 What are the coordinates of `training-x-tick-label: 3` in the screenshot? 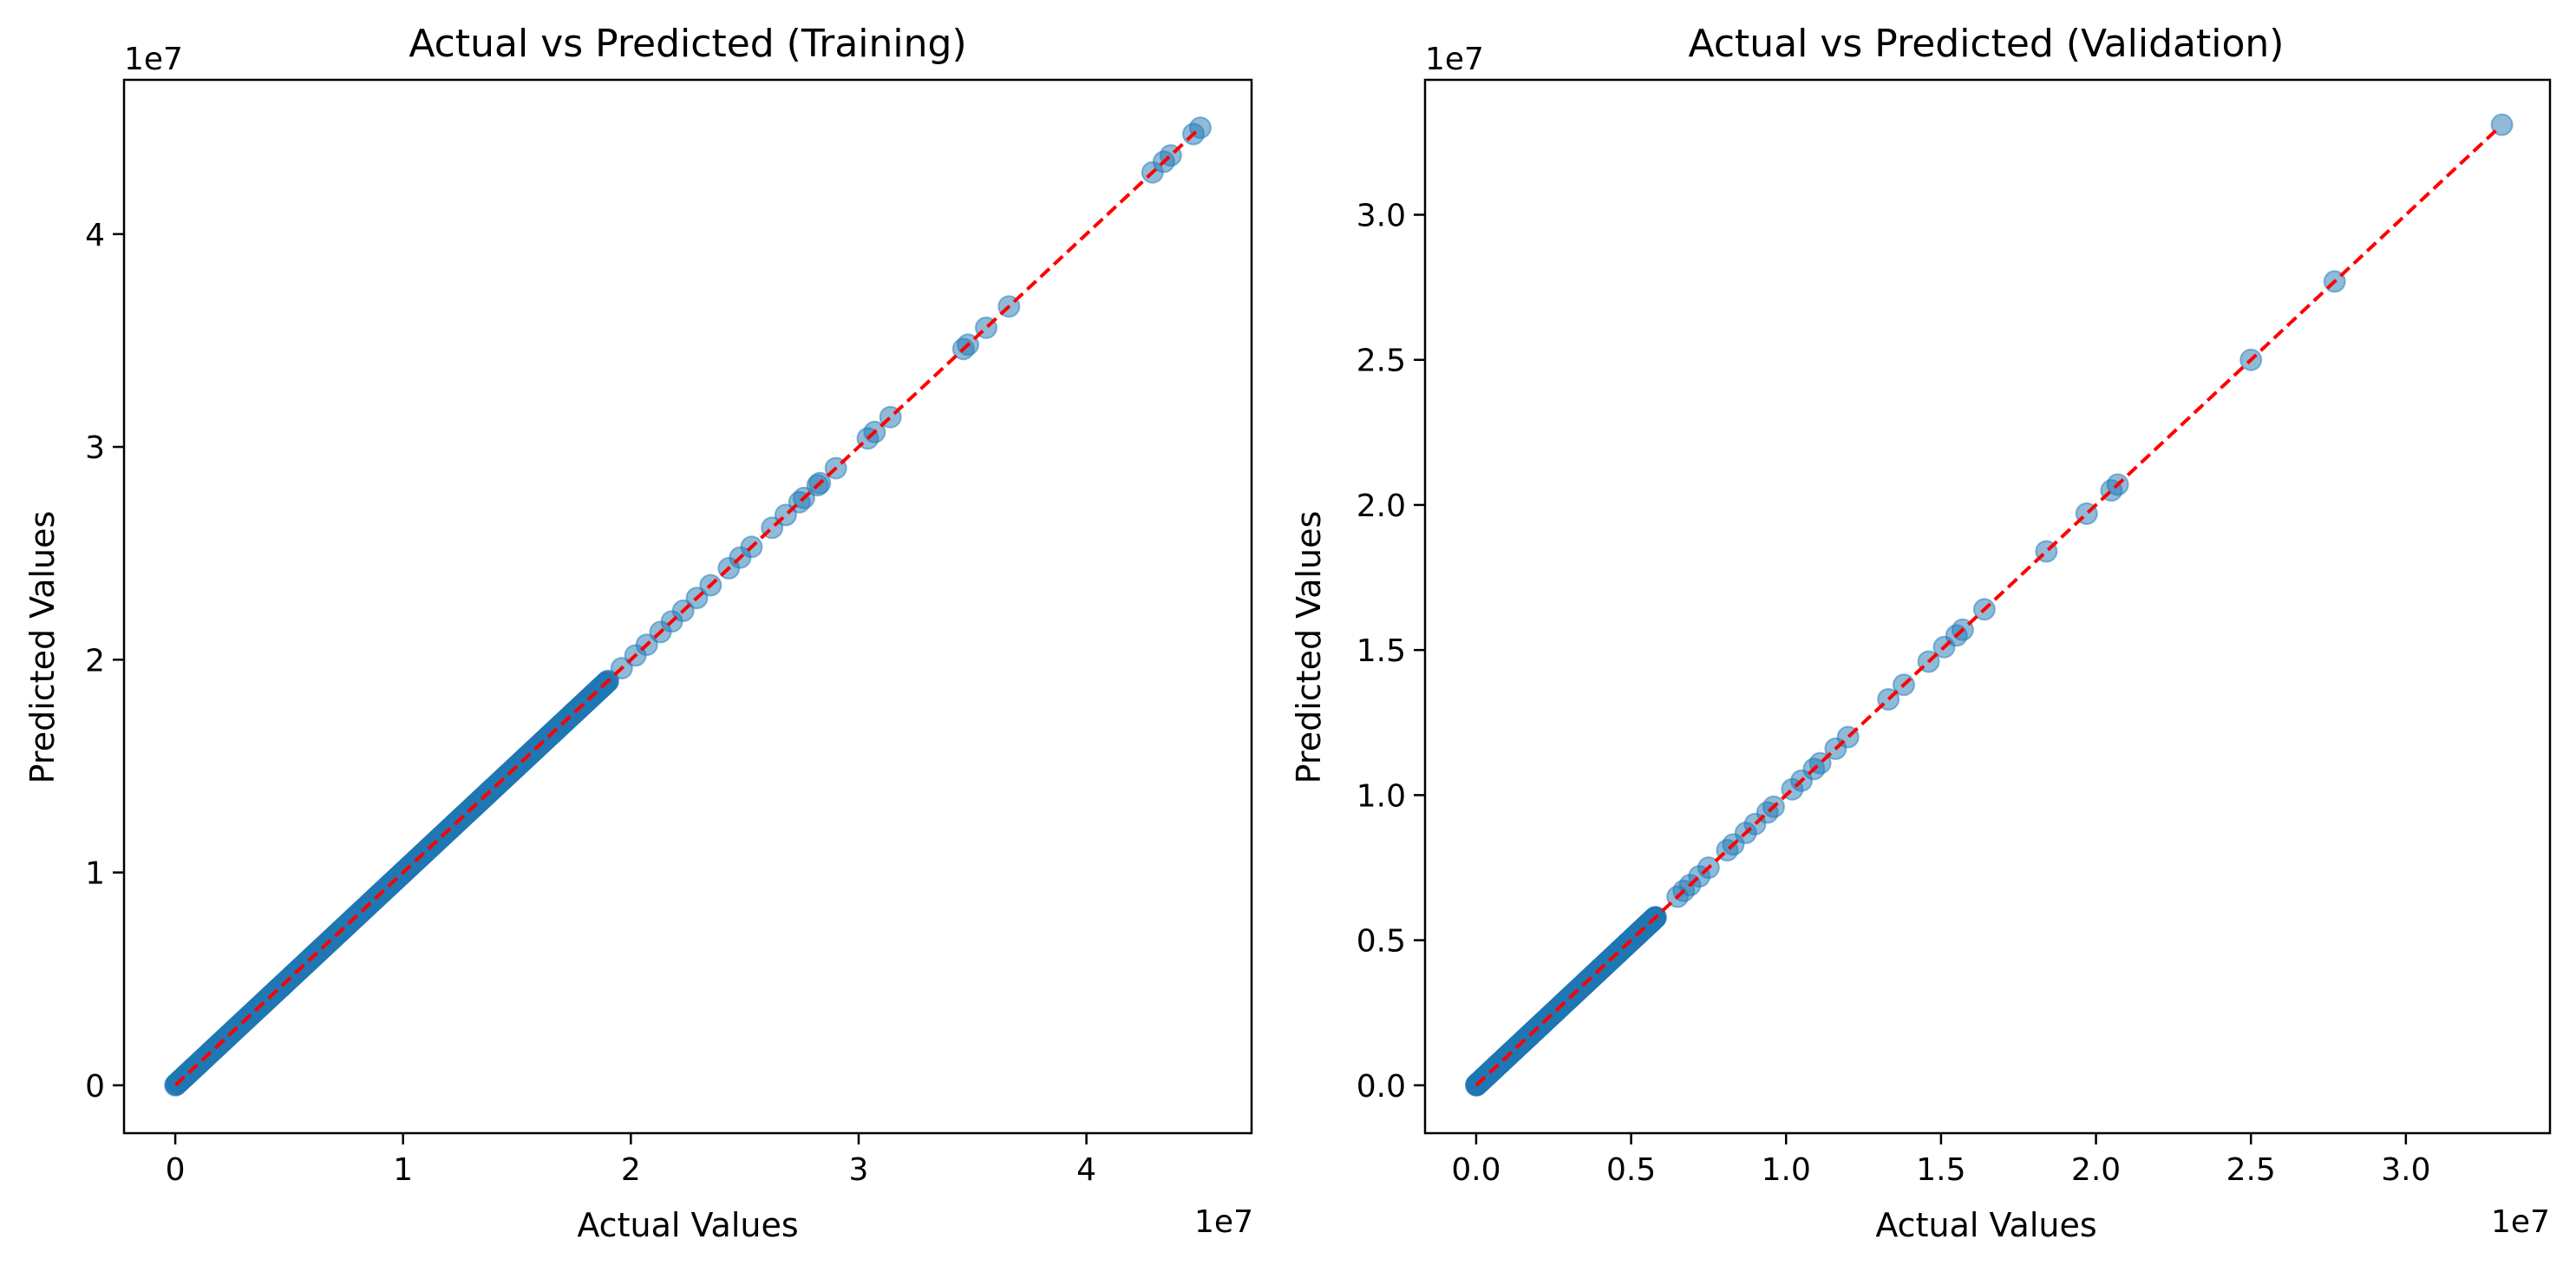 It's located at (859, 1170).